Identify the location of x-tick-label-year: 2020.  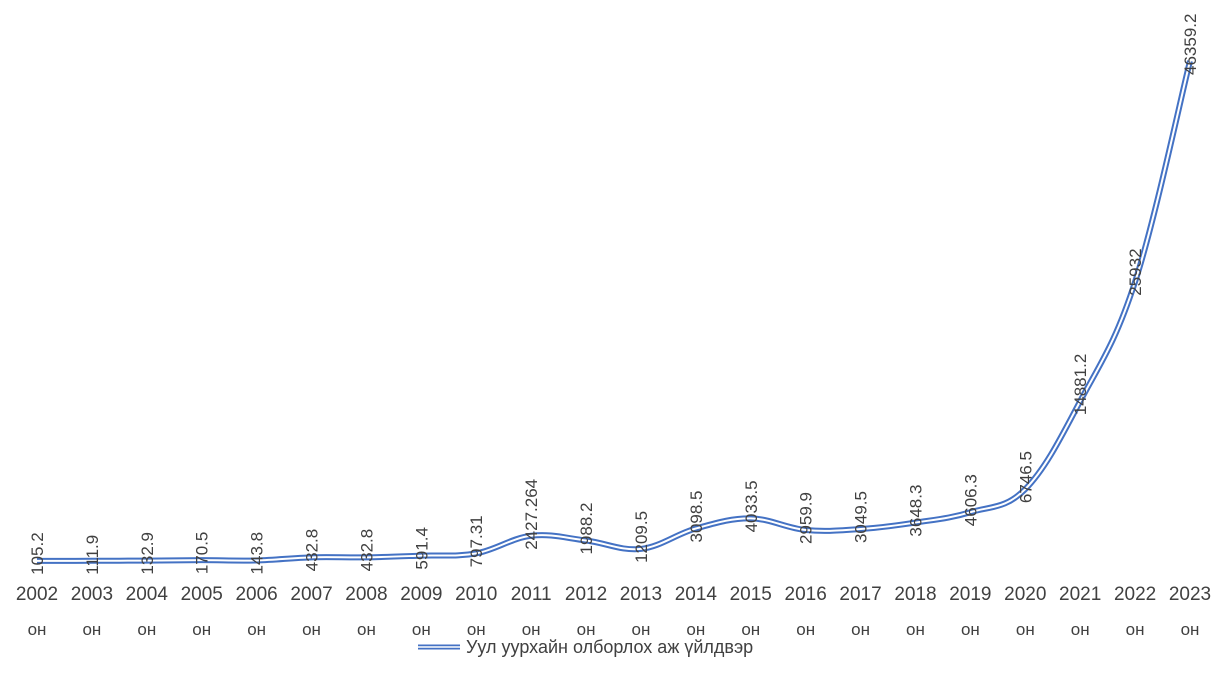
(1025, 594).